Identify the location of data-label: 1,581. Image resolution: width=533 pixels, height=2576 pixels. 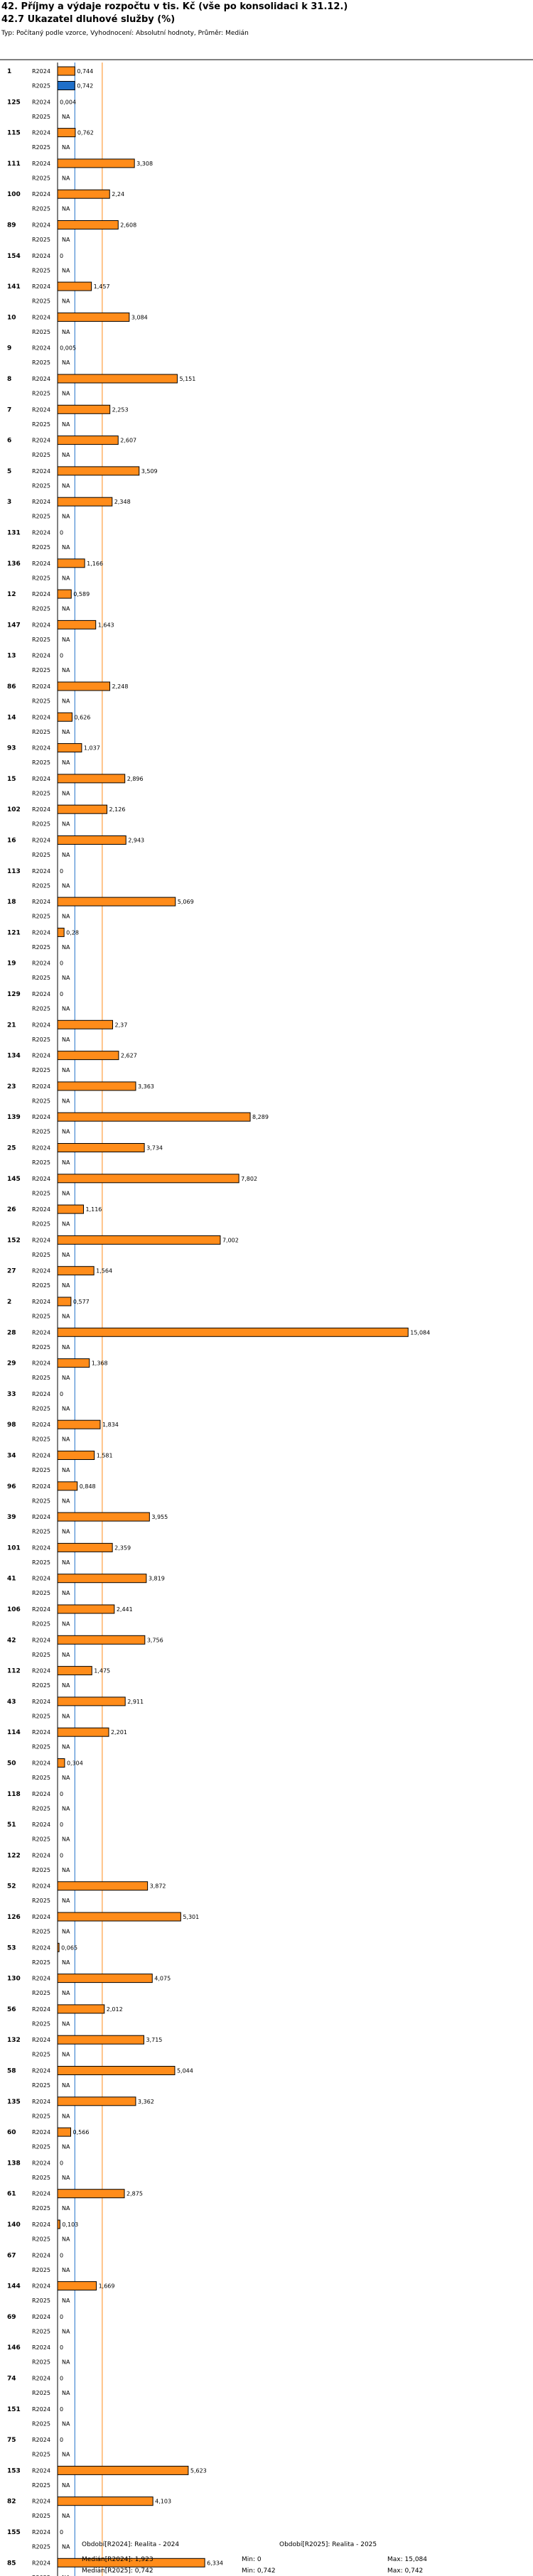
(105, 1456).